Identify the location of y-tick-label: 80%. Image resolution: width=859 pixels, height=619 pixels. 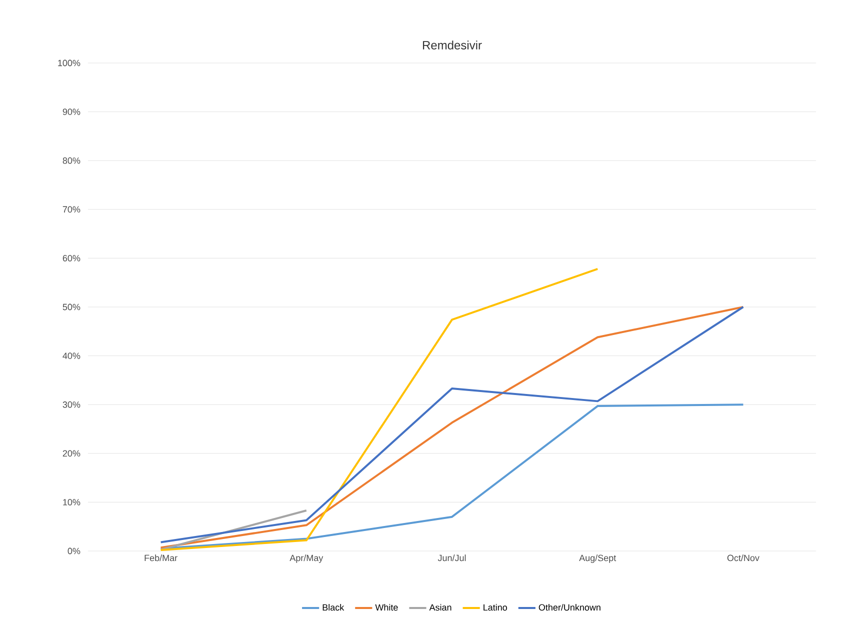
(71, 160).